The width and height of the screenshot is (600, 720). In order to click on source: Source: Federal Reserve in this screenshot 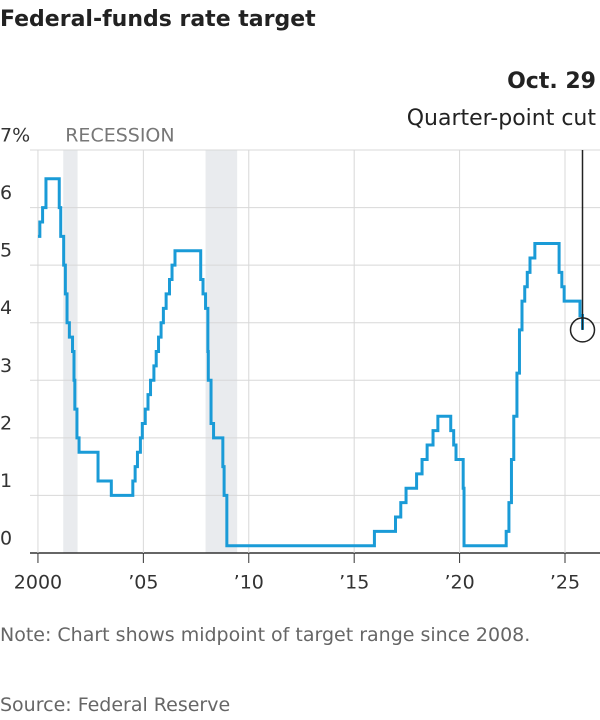, I will do `click(115, 705)`.